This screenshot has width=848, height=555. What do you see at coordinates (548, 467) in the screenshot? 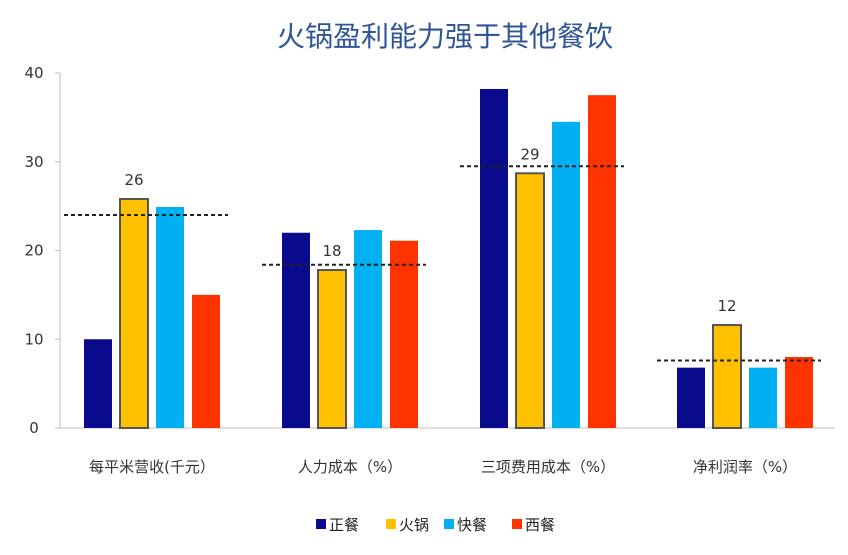
I see `category-label: 三项费用成本（%）` at bounding box center [548, 467].